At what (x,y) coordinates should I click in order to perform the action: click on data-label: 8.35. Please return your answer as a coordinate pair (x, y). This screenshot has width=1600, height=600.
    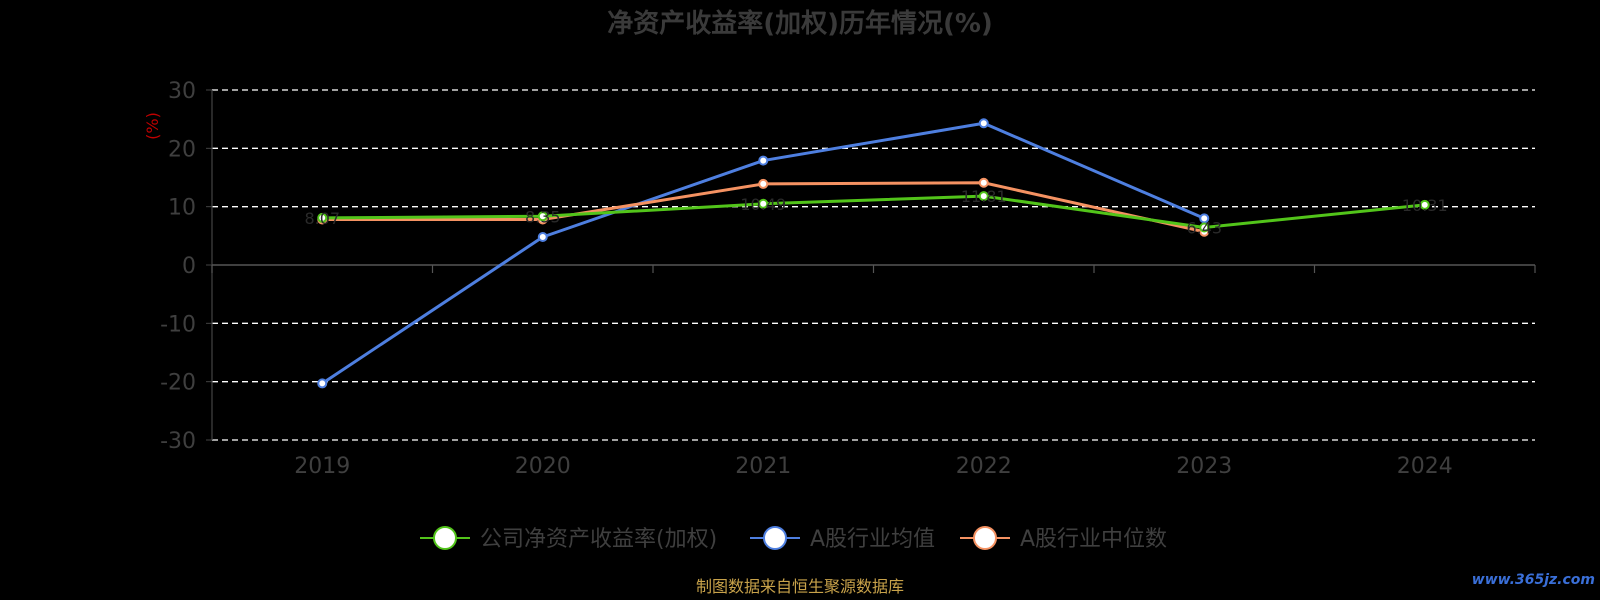
    Looking at the image, I should click on (543, 216).